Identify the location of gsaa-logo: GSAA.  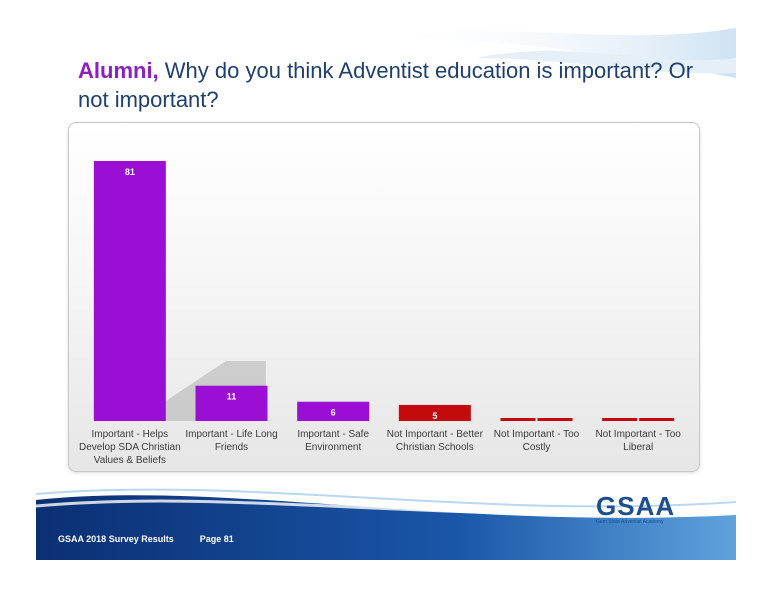
(635, 506).